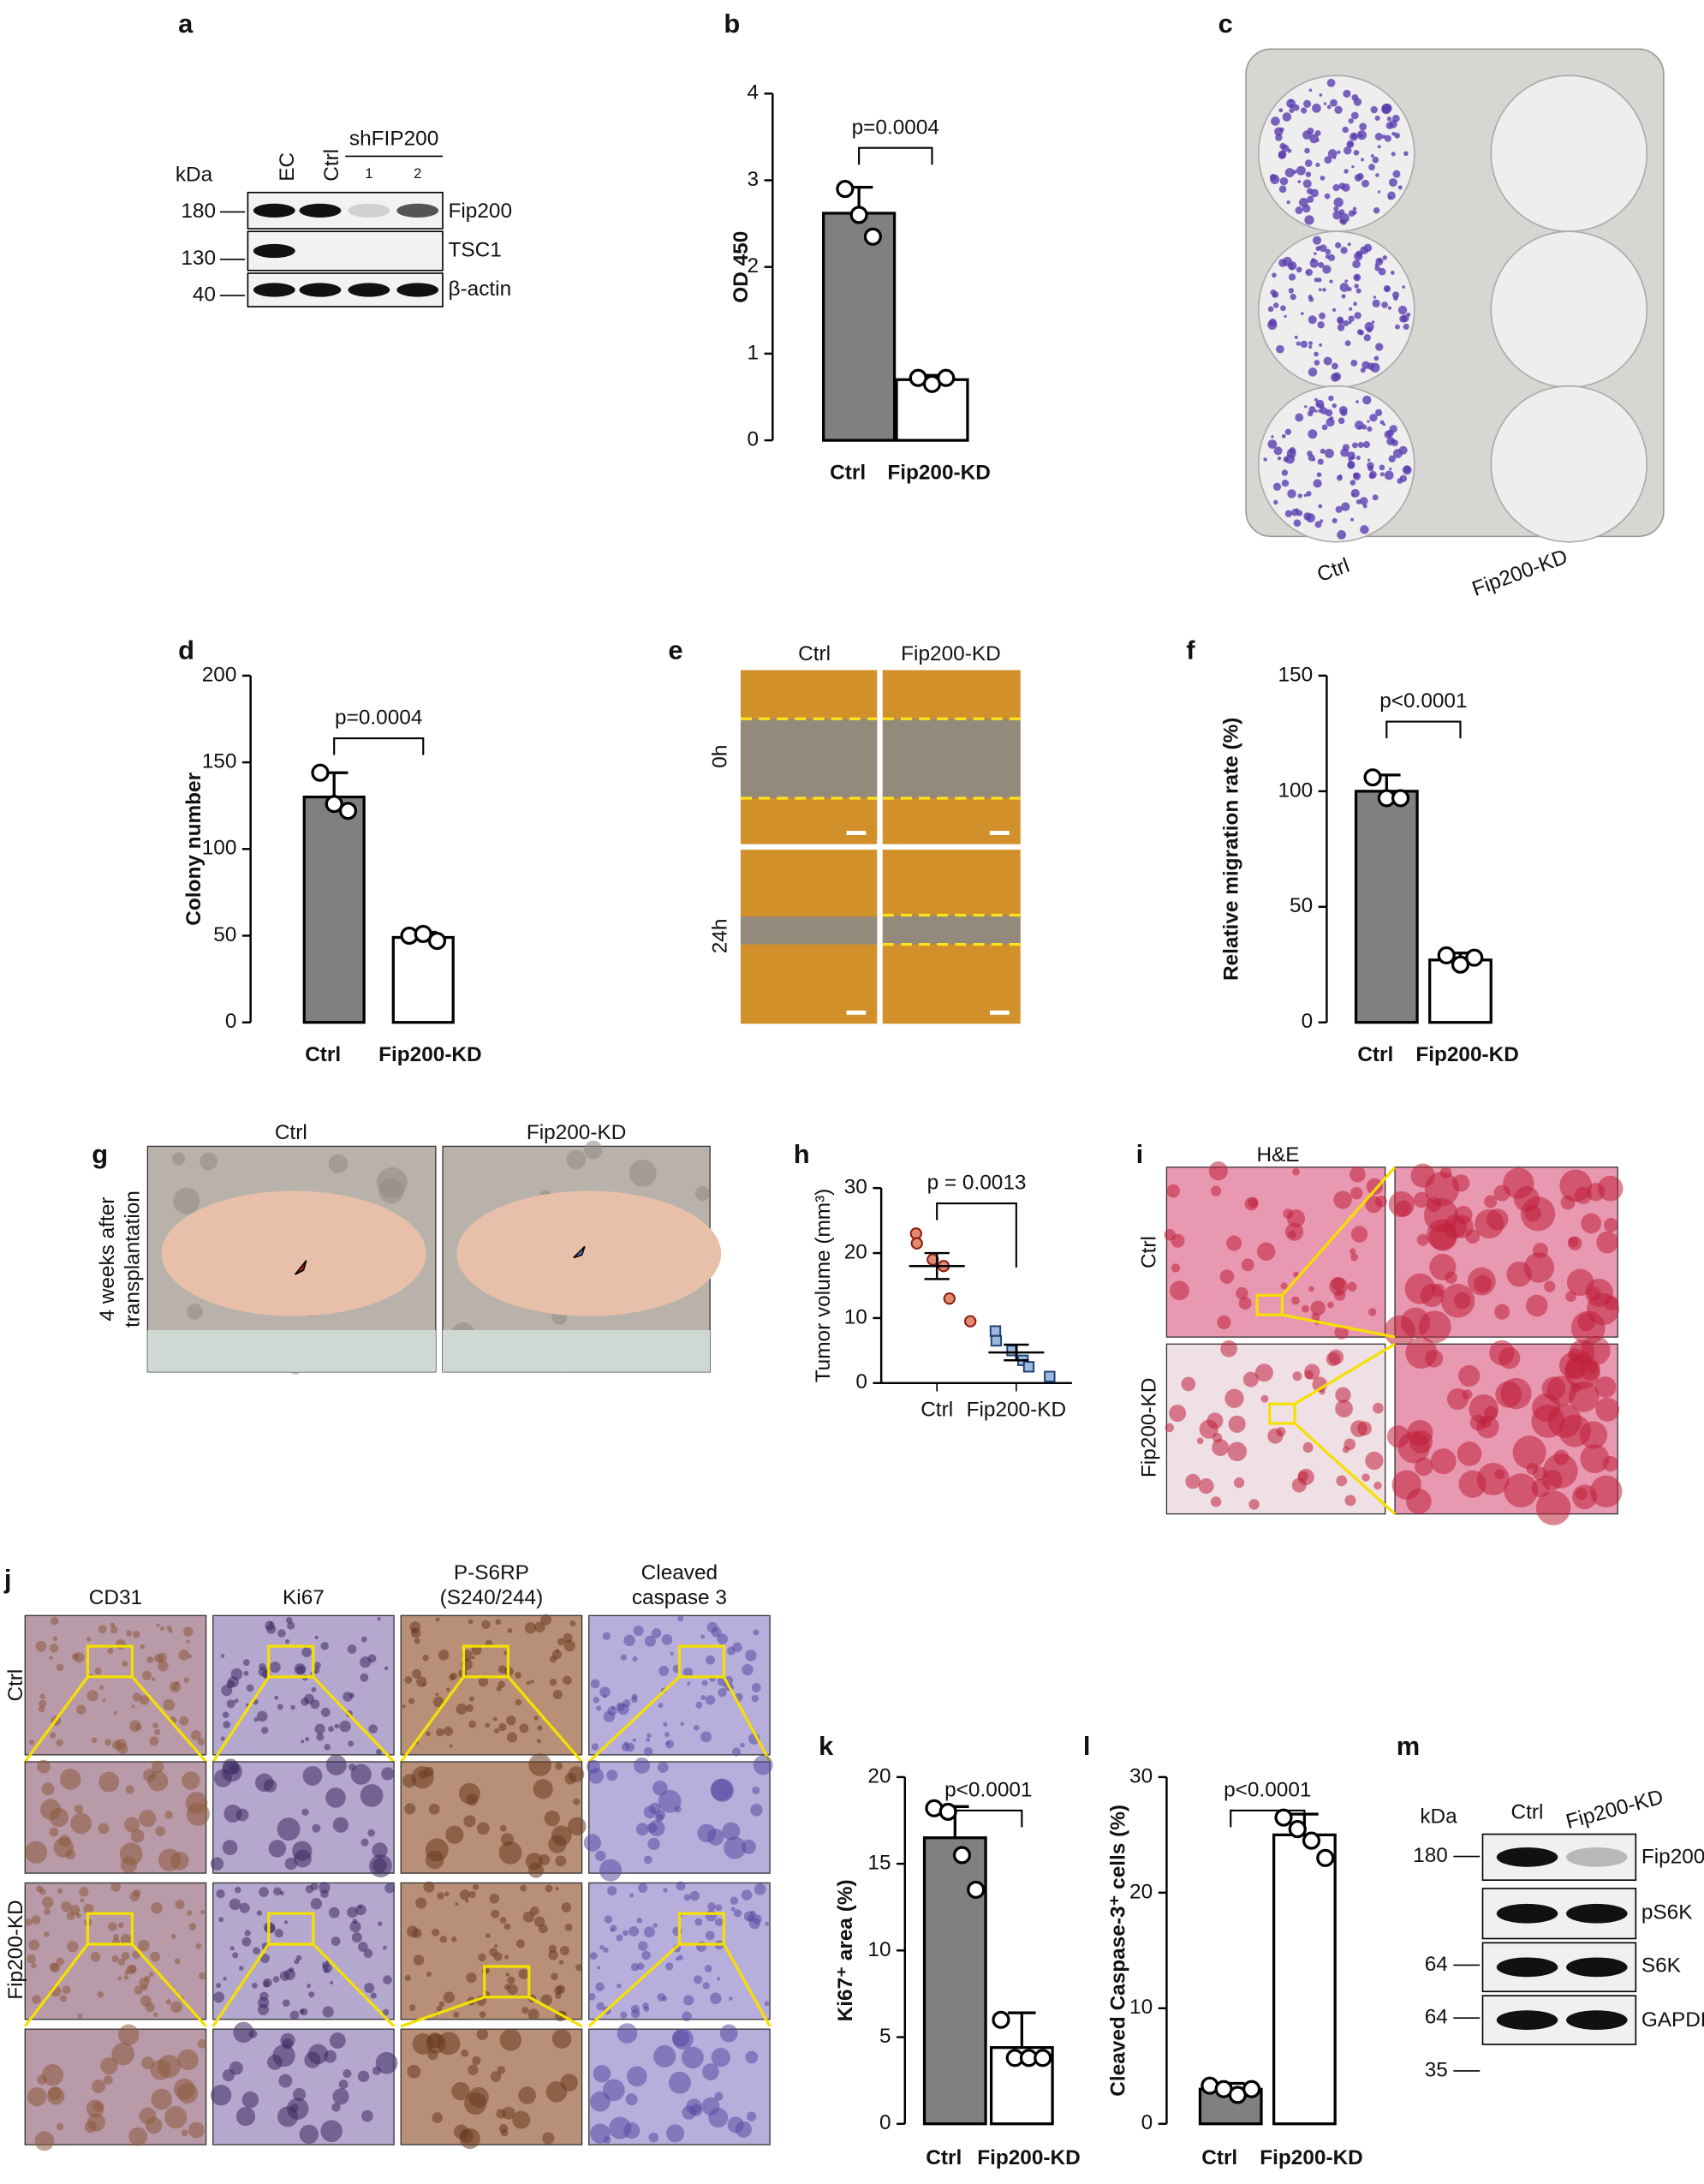 The height and width of the screenshot is (2184, 1704). I want to click on arrow, so click(579, 1252).